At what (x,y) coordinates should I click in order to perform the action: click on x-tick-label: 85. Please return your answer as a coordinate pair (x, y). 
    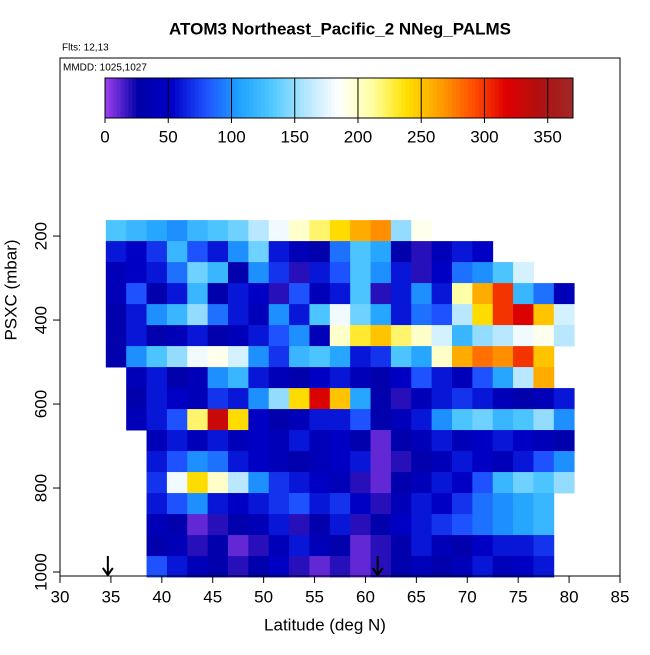
    Looking at the image, I should click on (620, 596).